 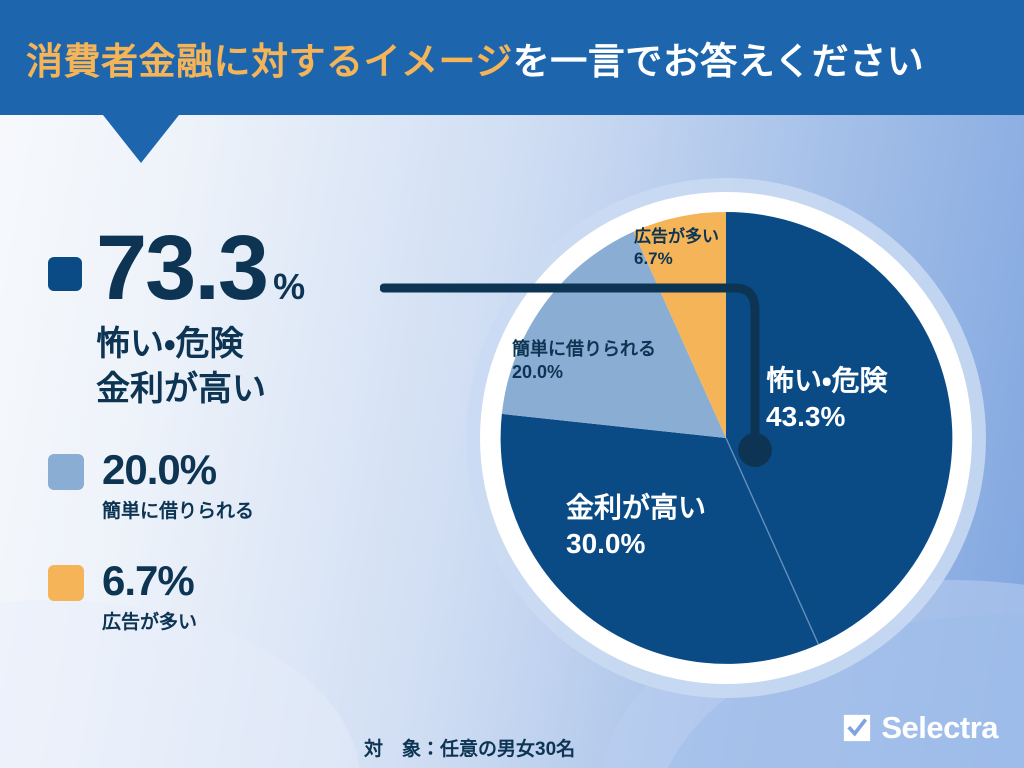 I want to click on legend-item-easy-text: 20.0% 簡単に借りられる, so click(x=178, y=485).